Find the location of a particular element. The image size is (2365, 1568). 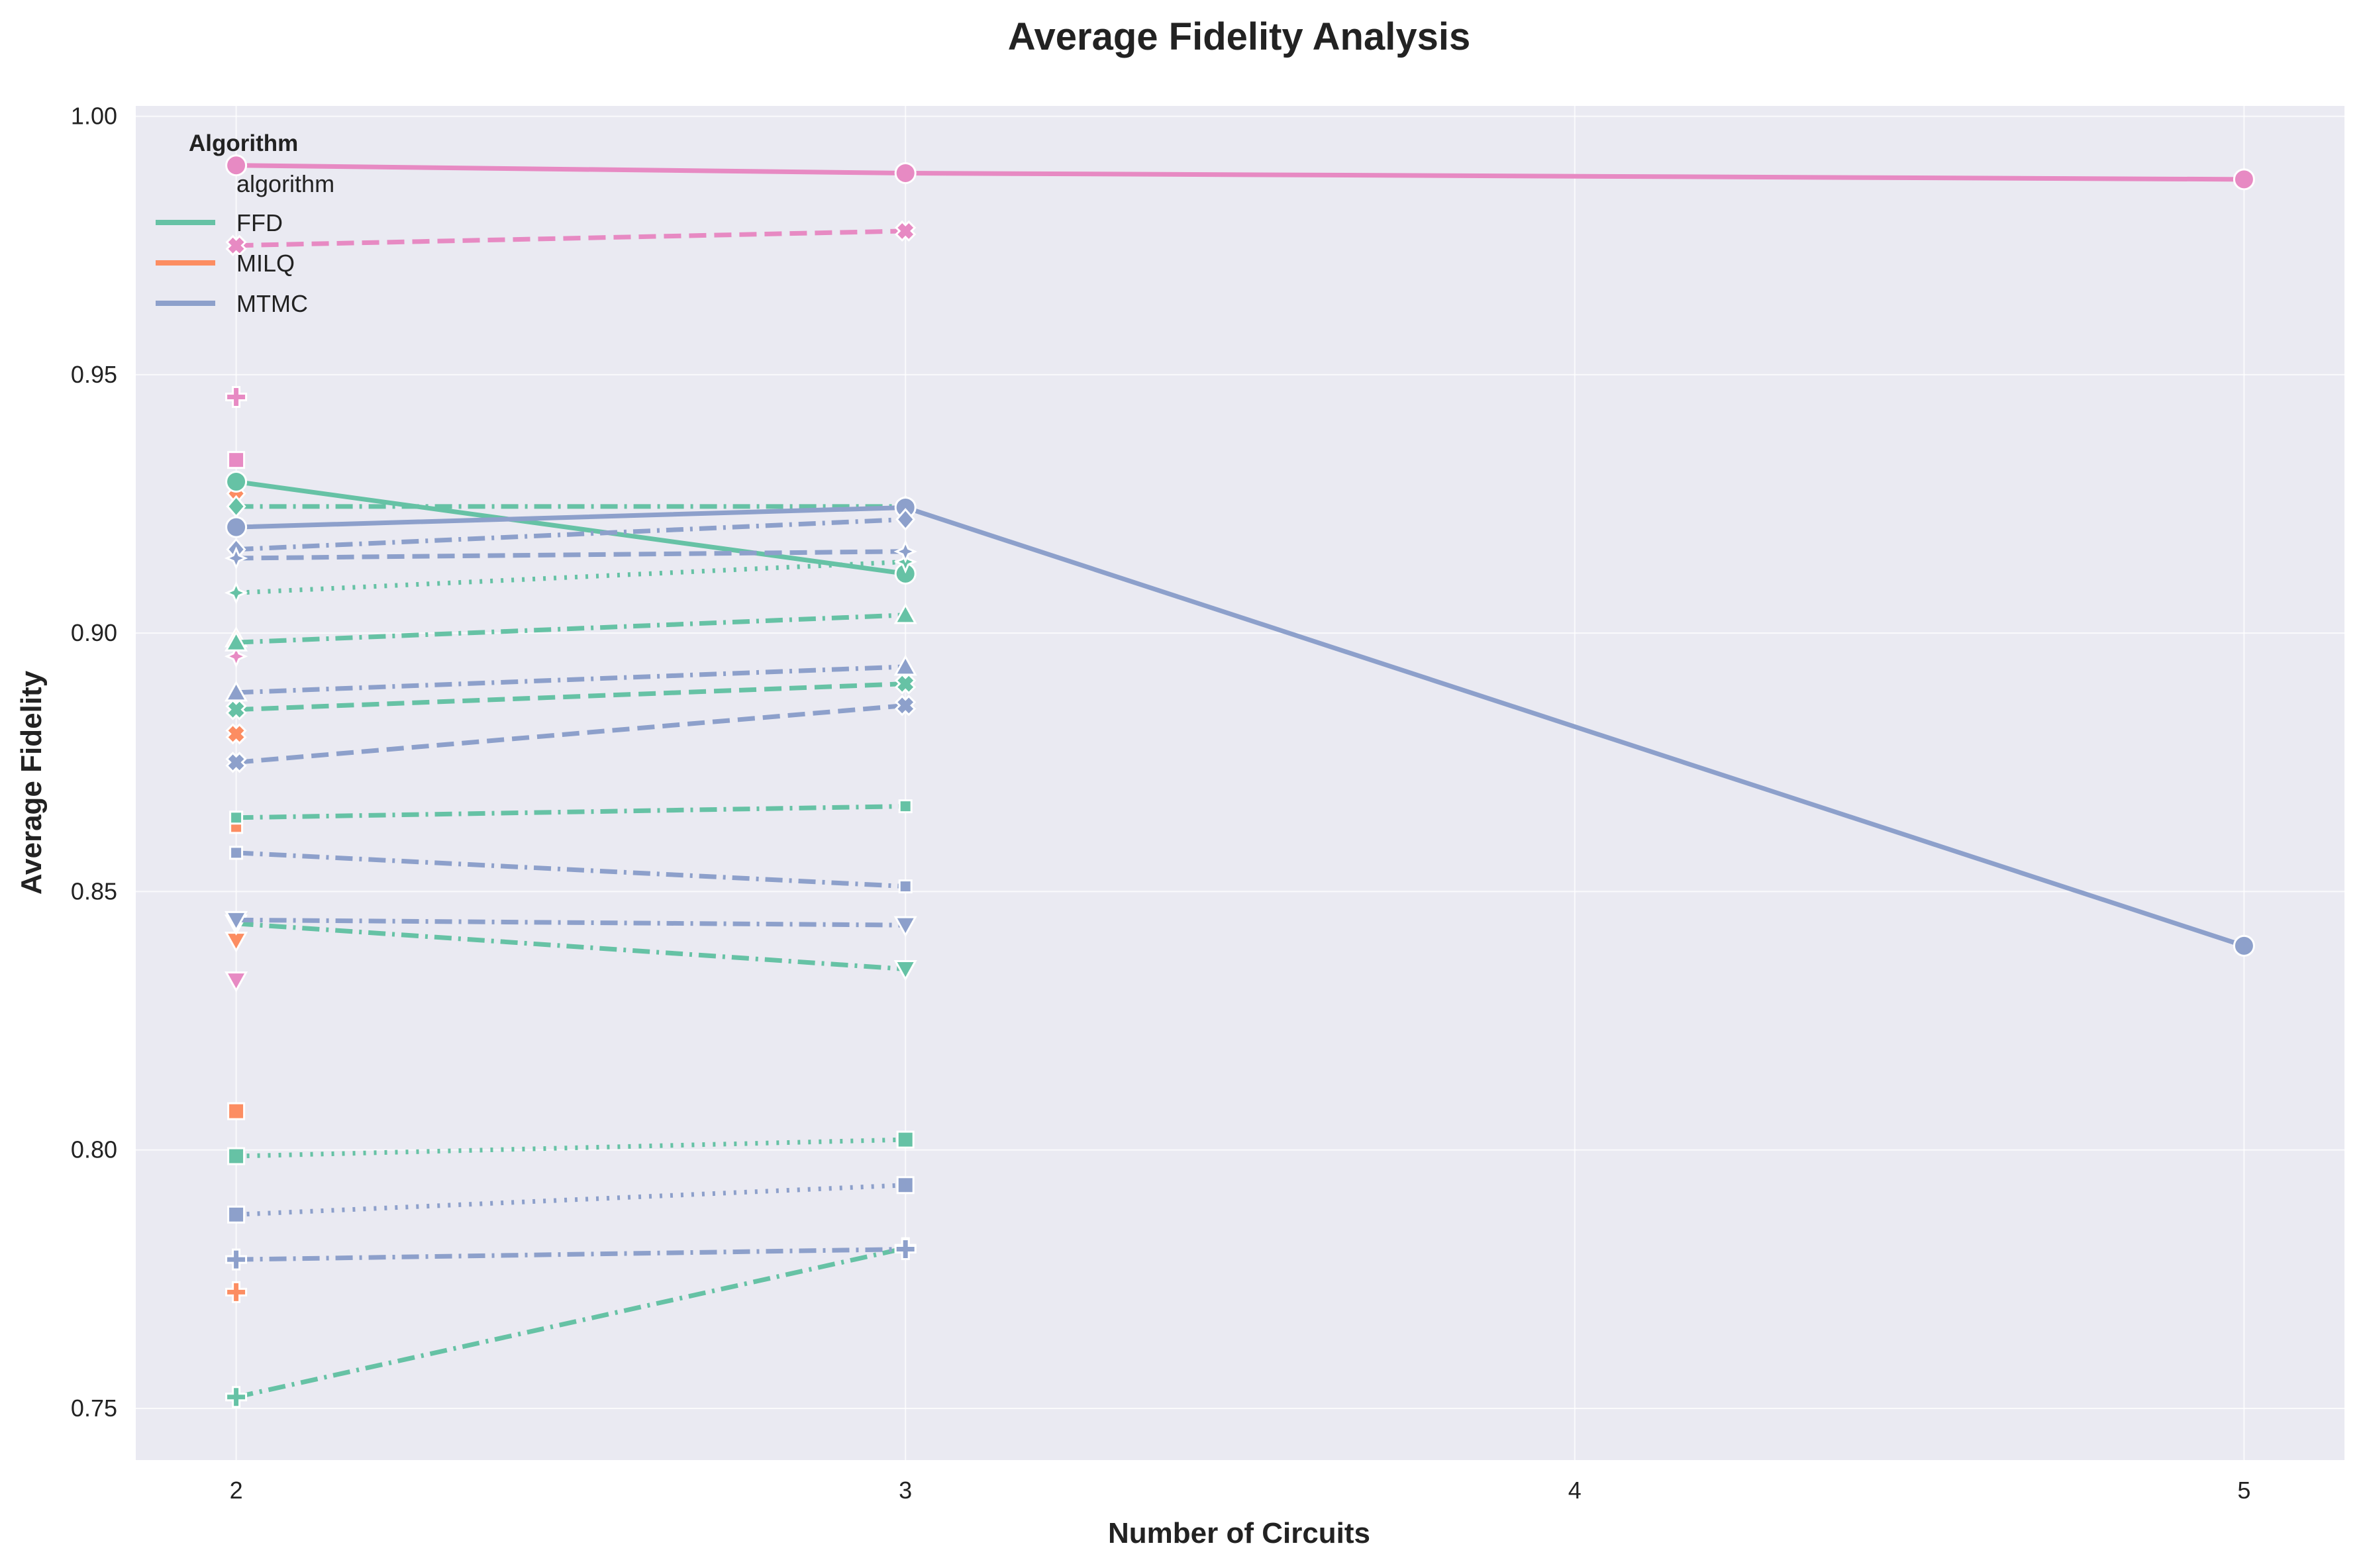

legend-label: FFD is located at coordinates (259, 222).